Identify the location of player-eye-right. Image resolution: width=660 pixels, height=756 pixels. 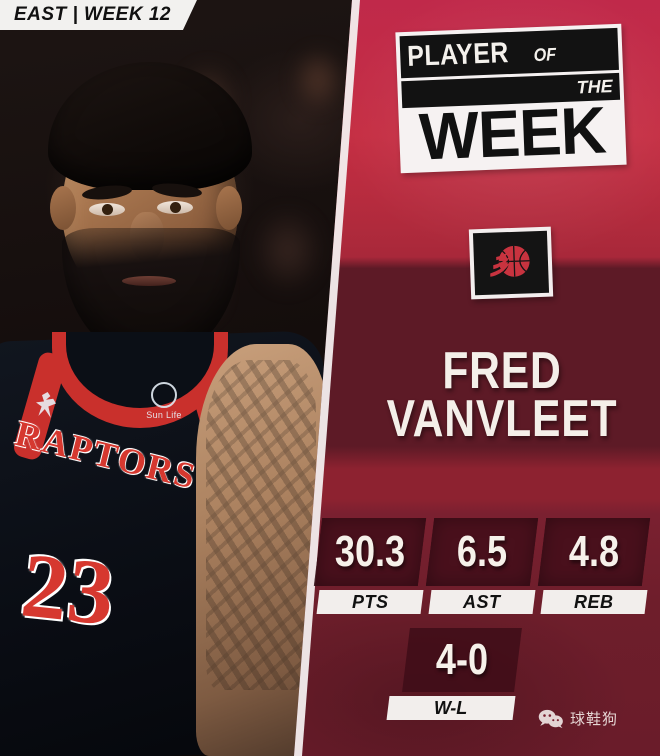
(175, 207).